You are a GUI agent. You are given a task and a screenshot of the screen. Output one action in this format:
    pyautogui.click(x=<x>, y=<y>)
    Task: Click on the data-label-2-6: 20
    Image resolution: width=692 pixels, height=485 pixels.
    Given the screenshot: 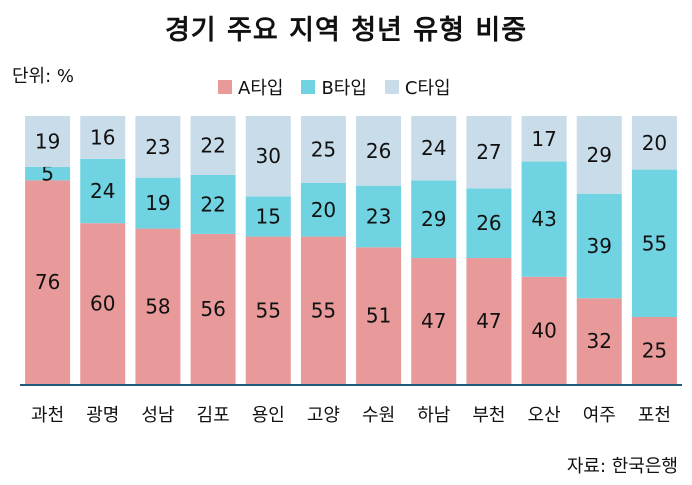 What is the action you would take?
    pyautogui.click(x=323, y=210)
    